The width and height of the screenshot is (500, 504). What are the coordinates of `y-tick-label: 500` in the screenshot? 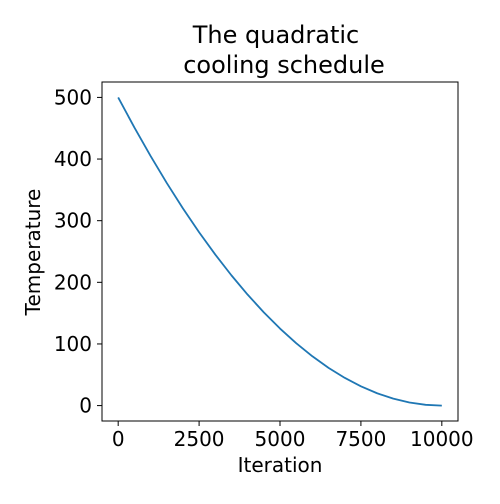 It's located at (73, 97).